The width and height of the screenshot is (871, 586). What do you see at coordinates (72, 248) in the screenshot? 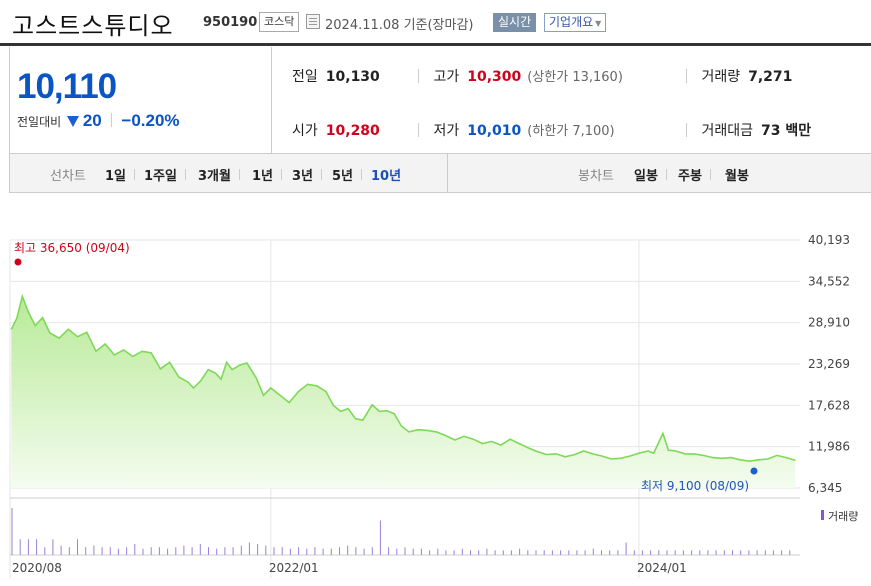
I see `high-annotation: 최고 36,650 (09/04)` at bounding box center [72, 248].